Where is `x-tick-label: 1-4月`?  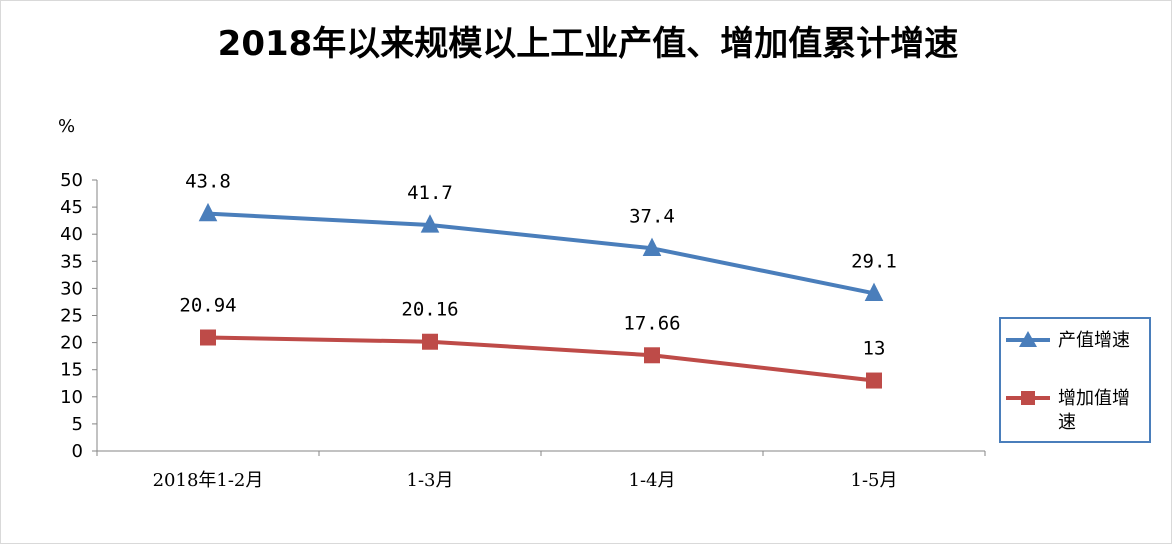
x-tick-label: 1-4月 is located at coordinates (652, 480).